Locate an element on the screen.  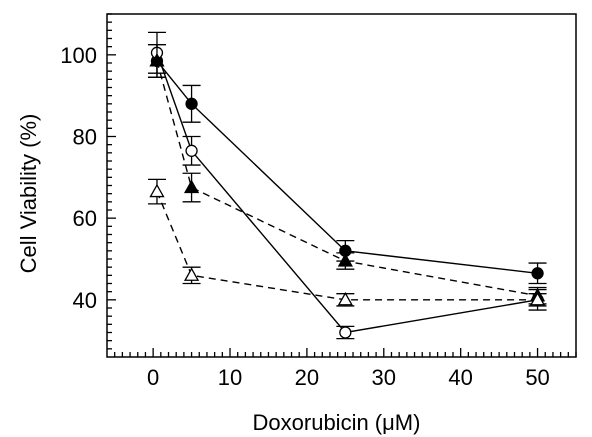
x-tick-label: 0 is located at coordinates (153, 377).